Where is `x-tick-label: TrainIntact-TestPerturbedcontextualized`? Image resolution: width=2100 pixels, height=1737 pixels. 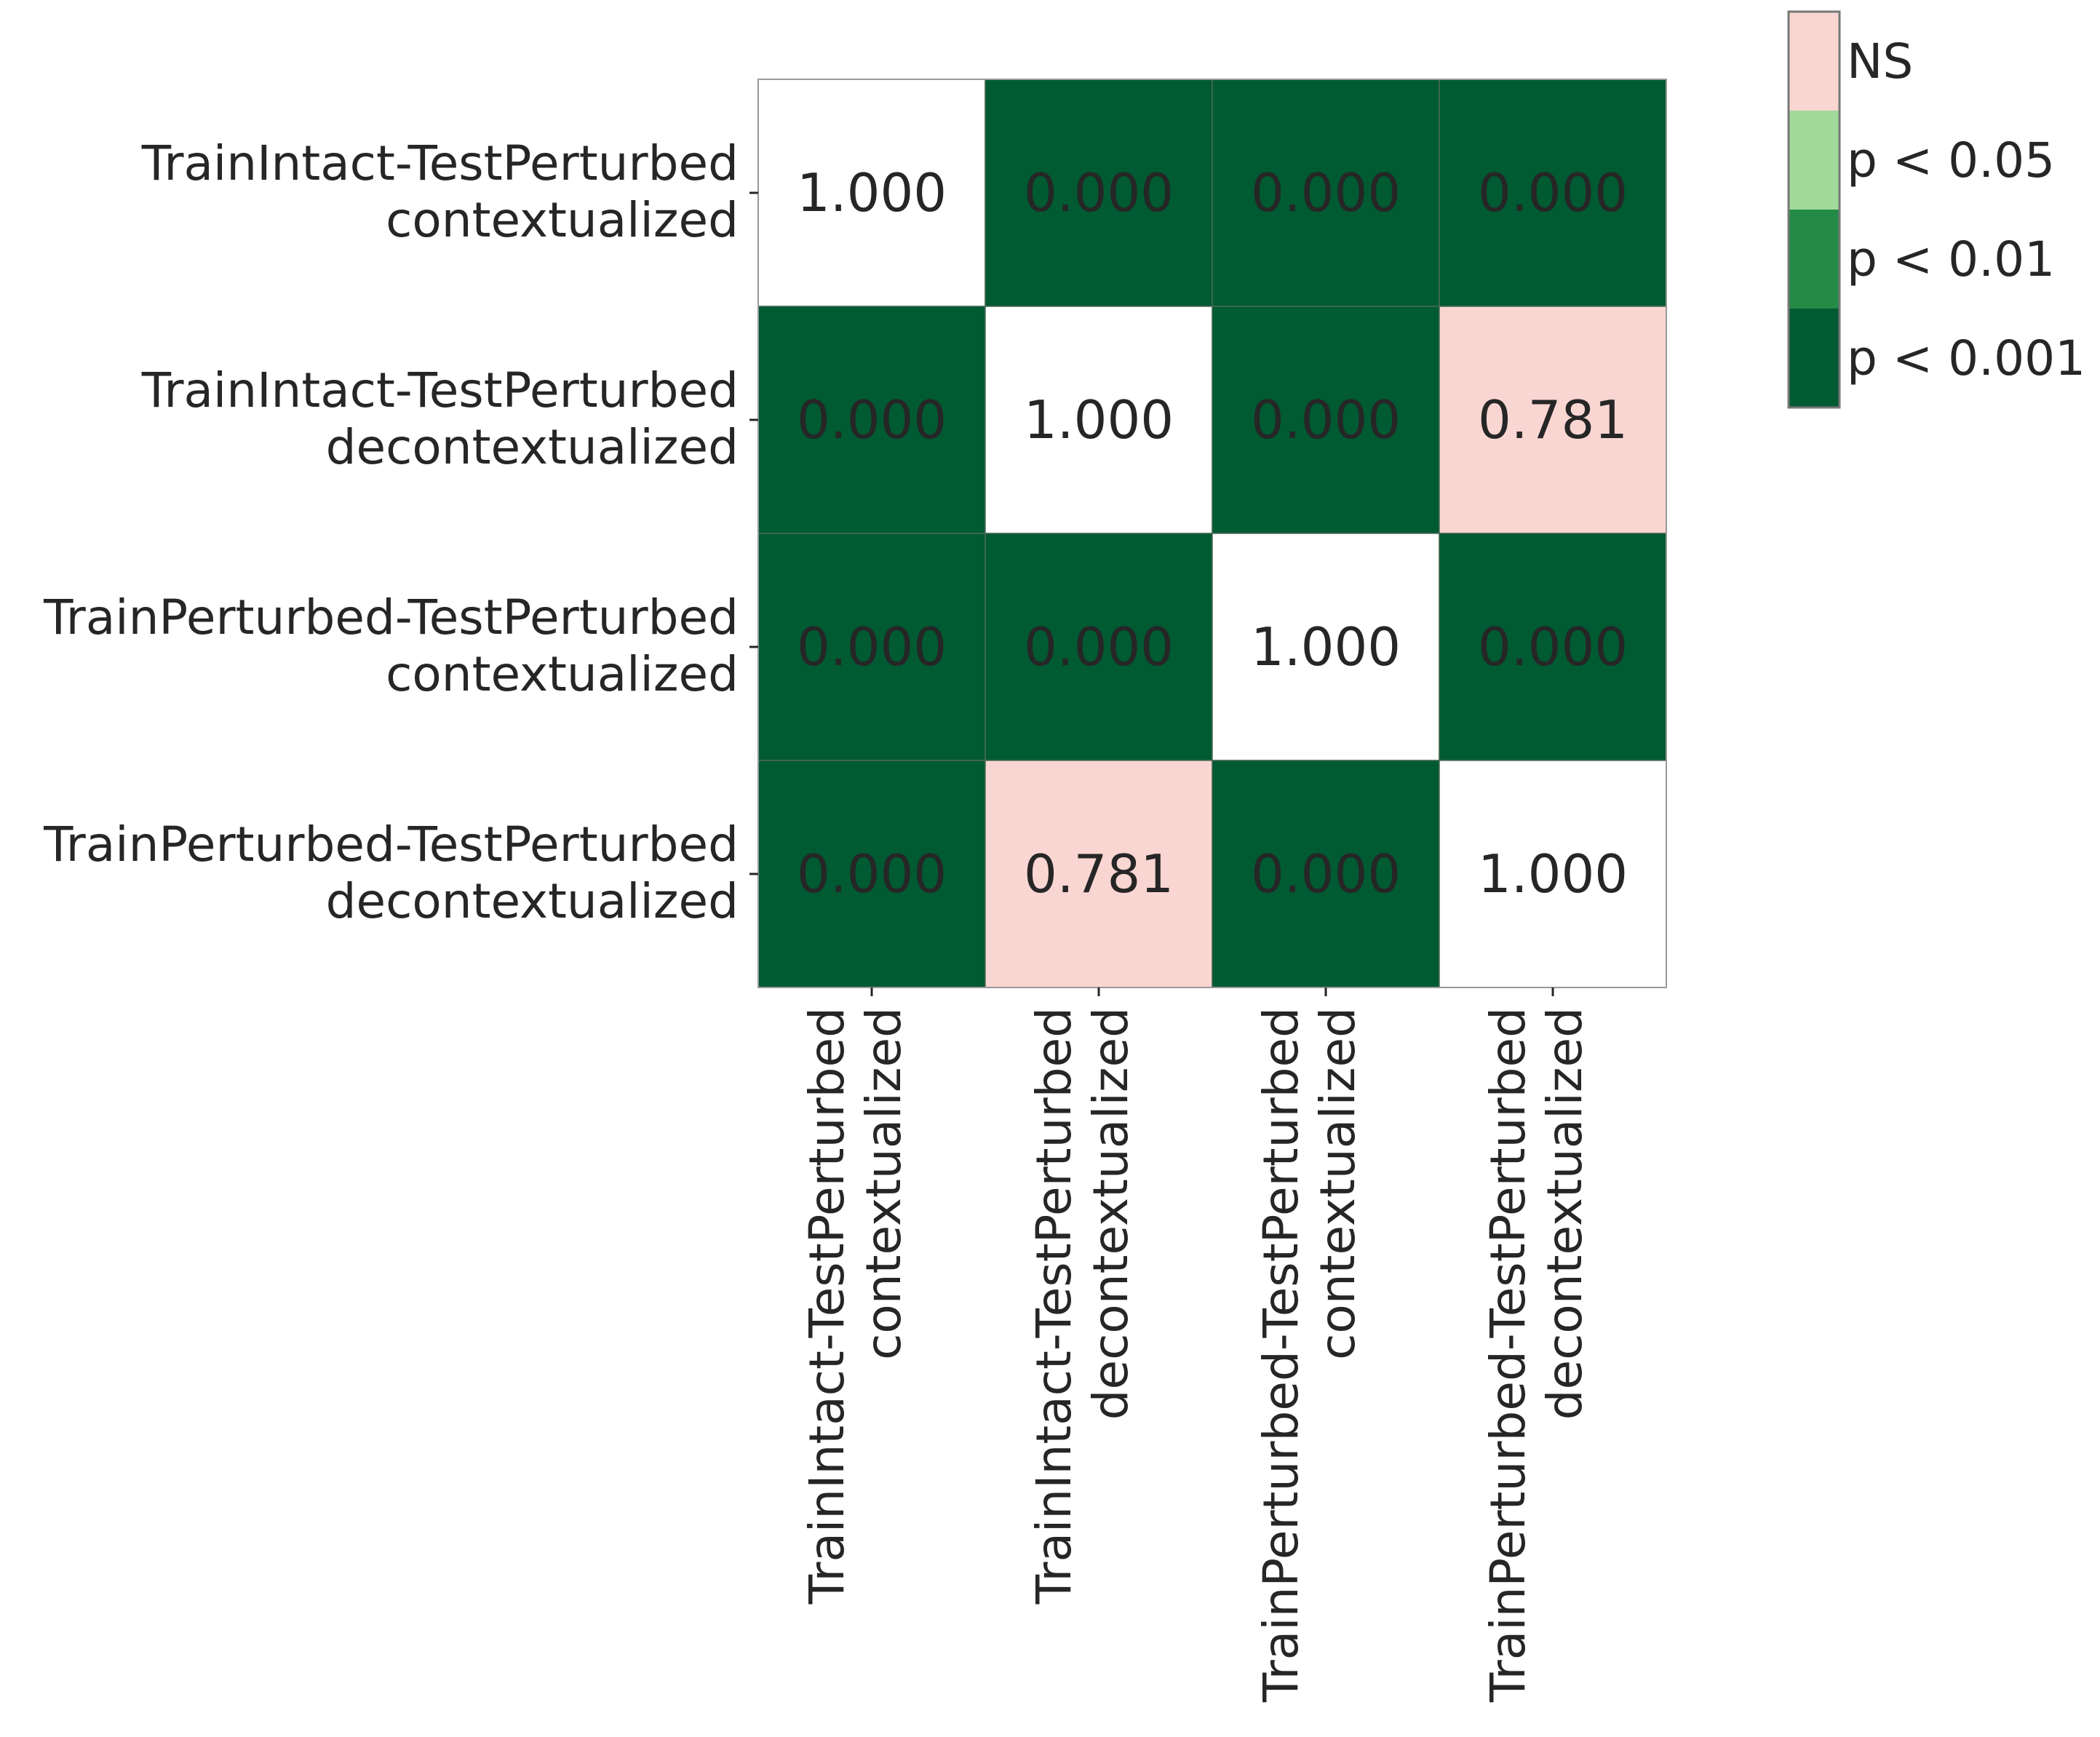 x-tick-label: TrainIntact-TestPerturbedcontextualized is located at coordinates (855, 1306).